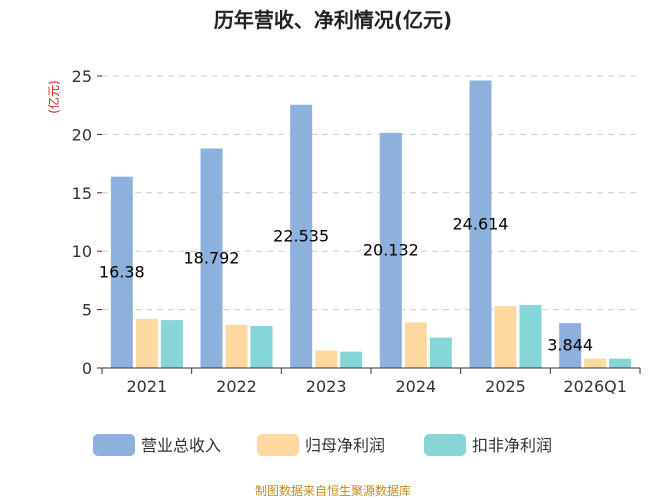 The width and height of the screenshot is (667, 500). I want to click on data-label: 24.614, so click(481, 223).